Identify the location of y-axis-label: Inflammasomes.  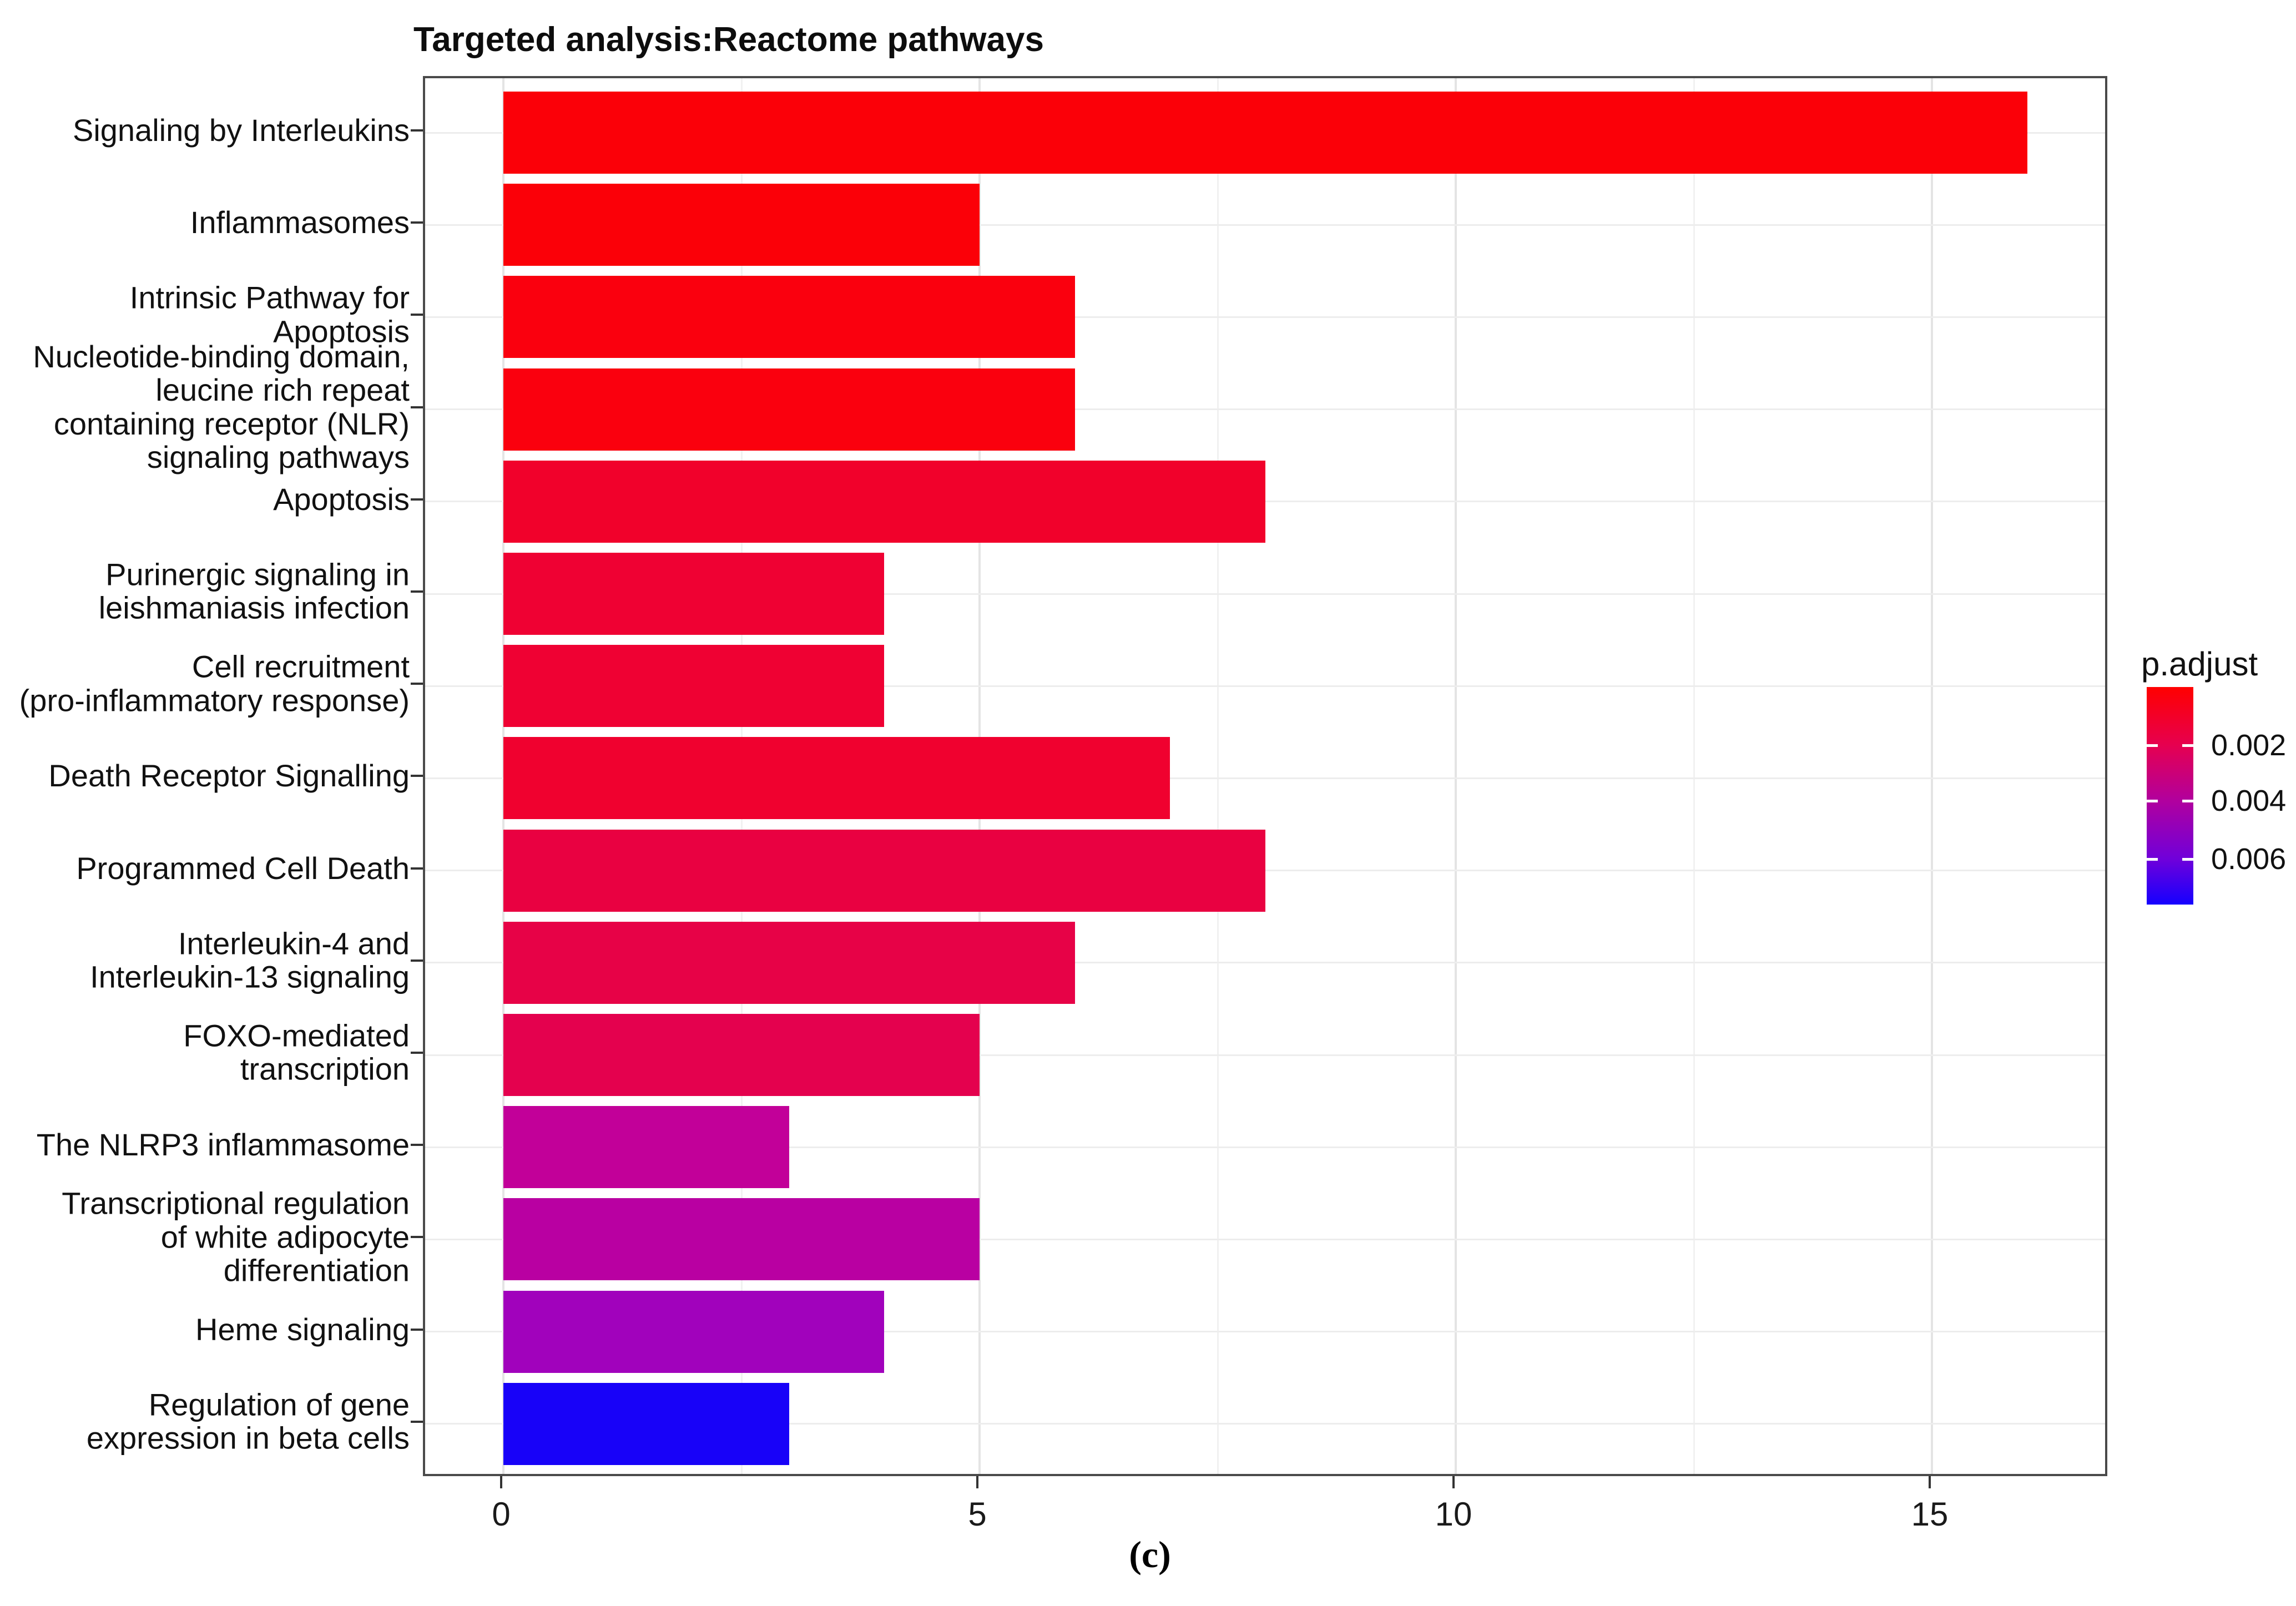
(300, 222).